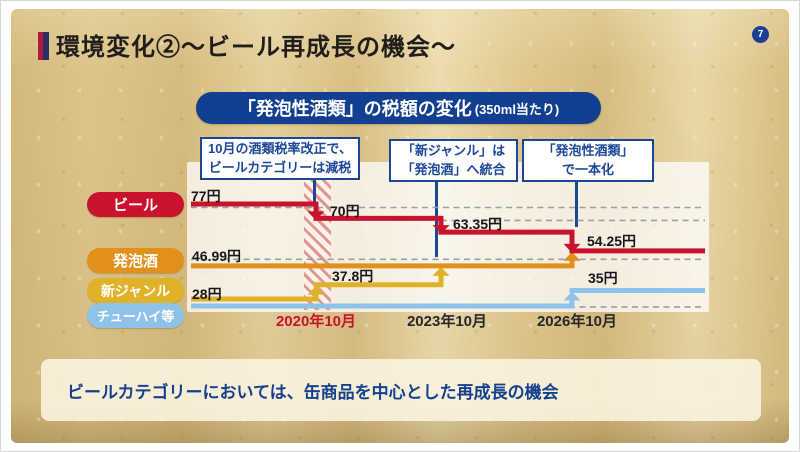  I want to click on accent-bar-navy, so click(46, 46).